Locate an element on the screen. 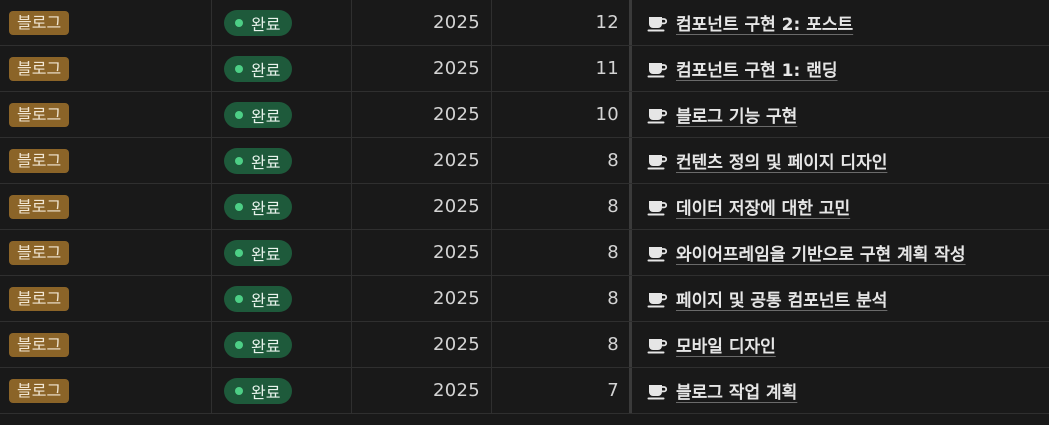  page-title-text: 페이지 및 공통 컴포넌트 분석 is located at coordinates (782, 301).